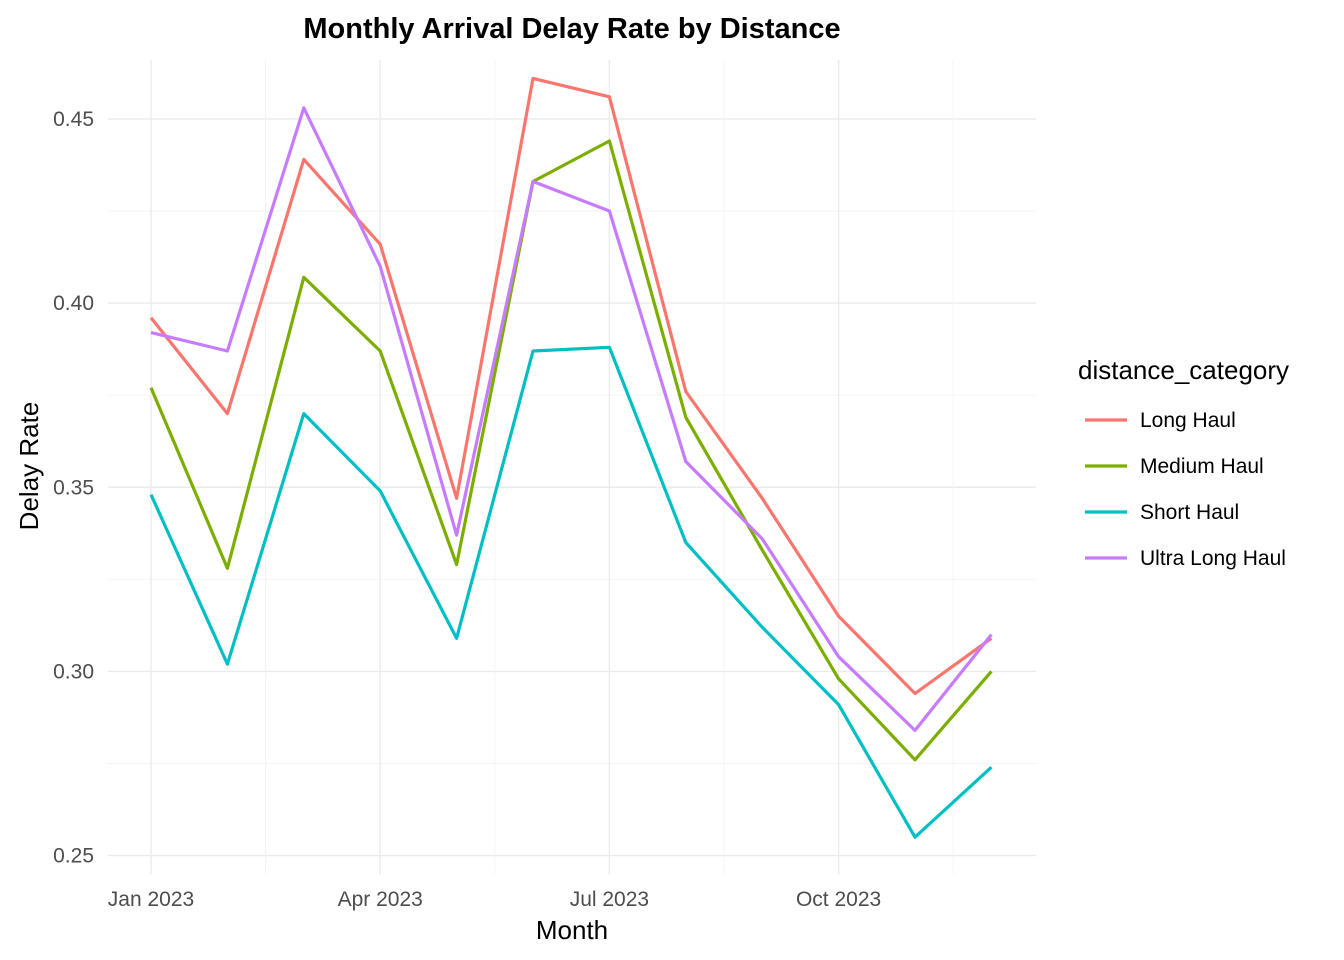 This screenshot has width=1344, height=960. Describe the element at coordinates (1202, 466) in the screenshot. I see `legend-label: Medium Haul` at that location.